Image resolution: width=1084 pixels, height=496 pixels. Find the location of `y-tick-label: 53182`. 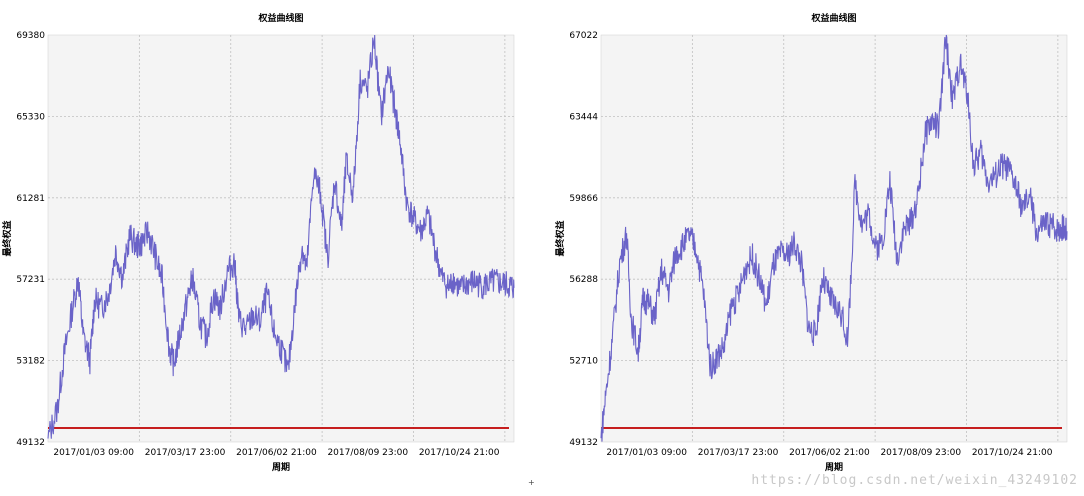

y-tick-label: 53182 is located at coordinates (30, 362).